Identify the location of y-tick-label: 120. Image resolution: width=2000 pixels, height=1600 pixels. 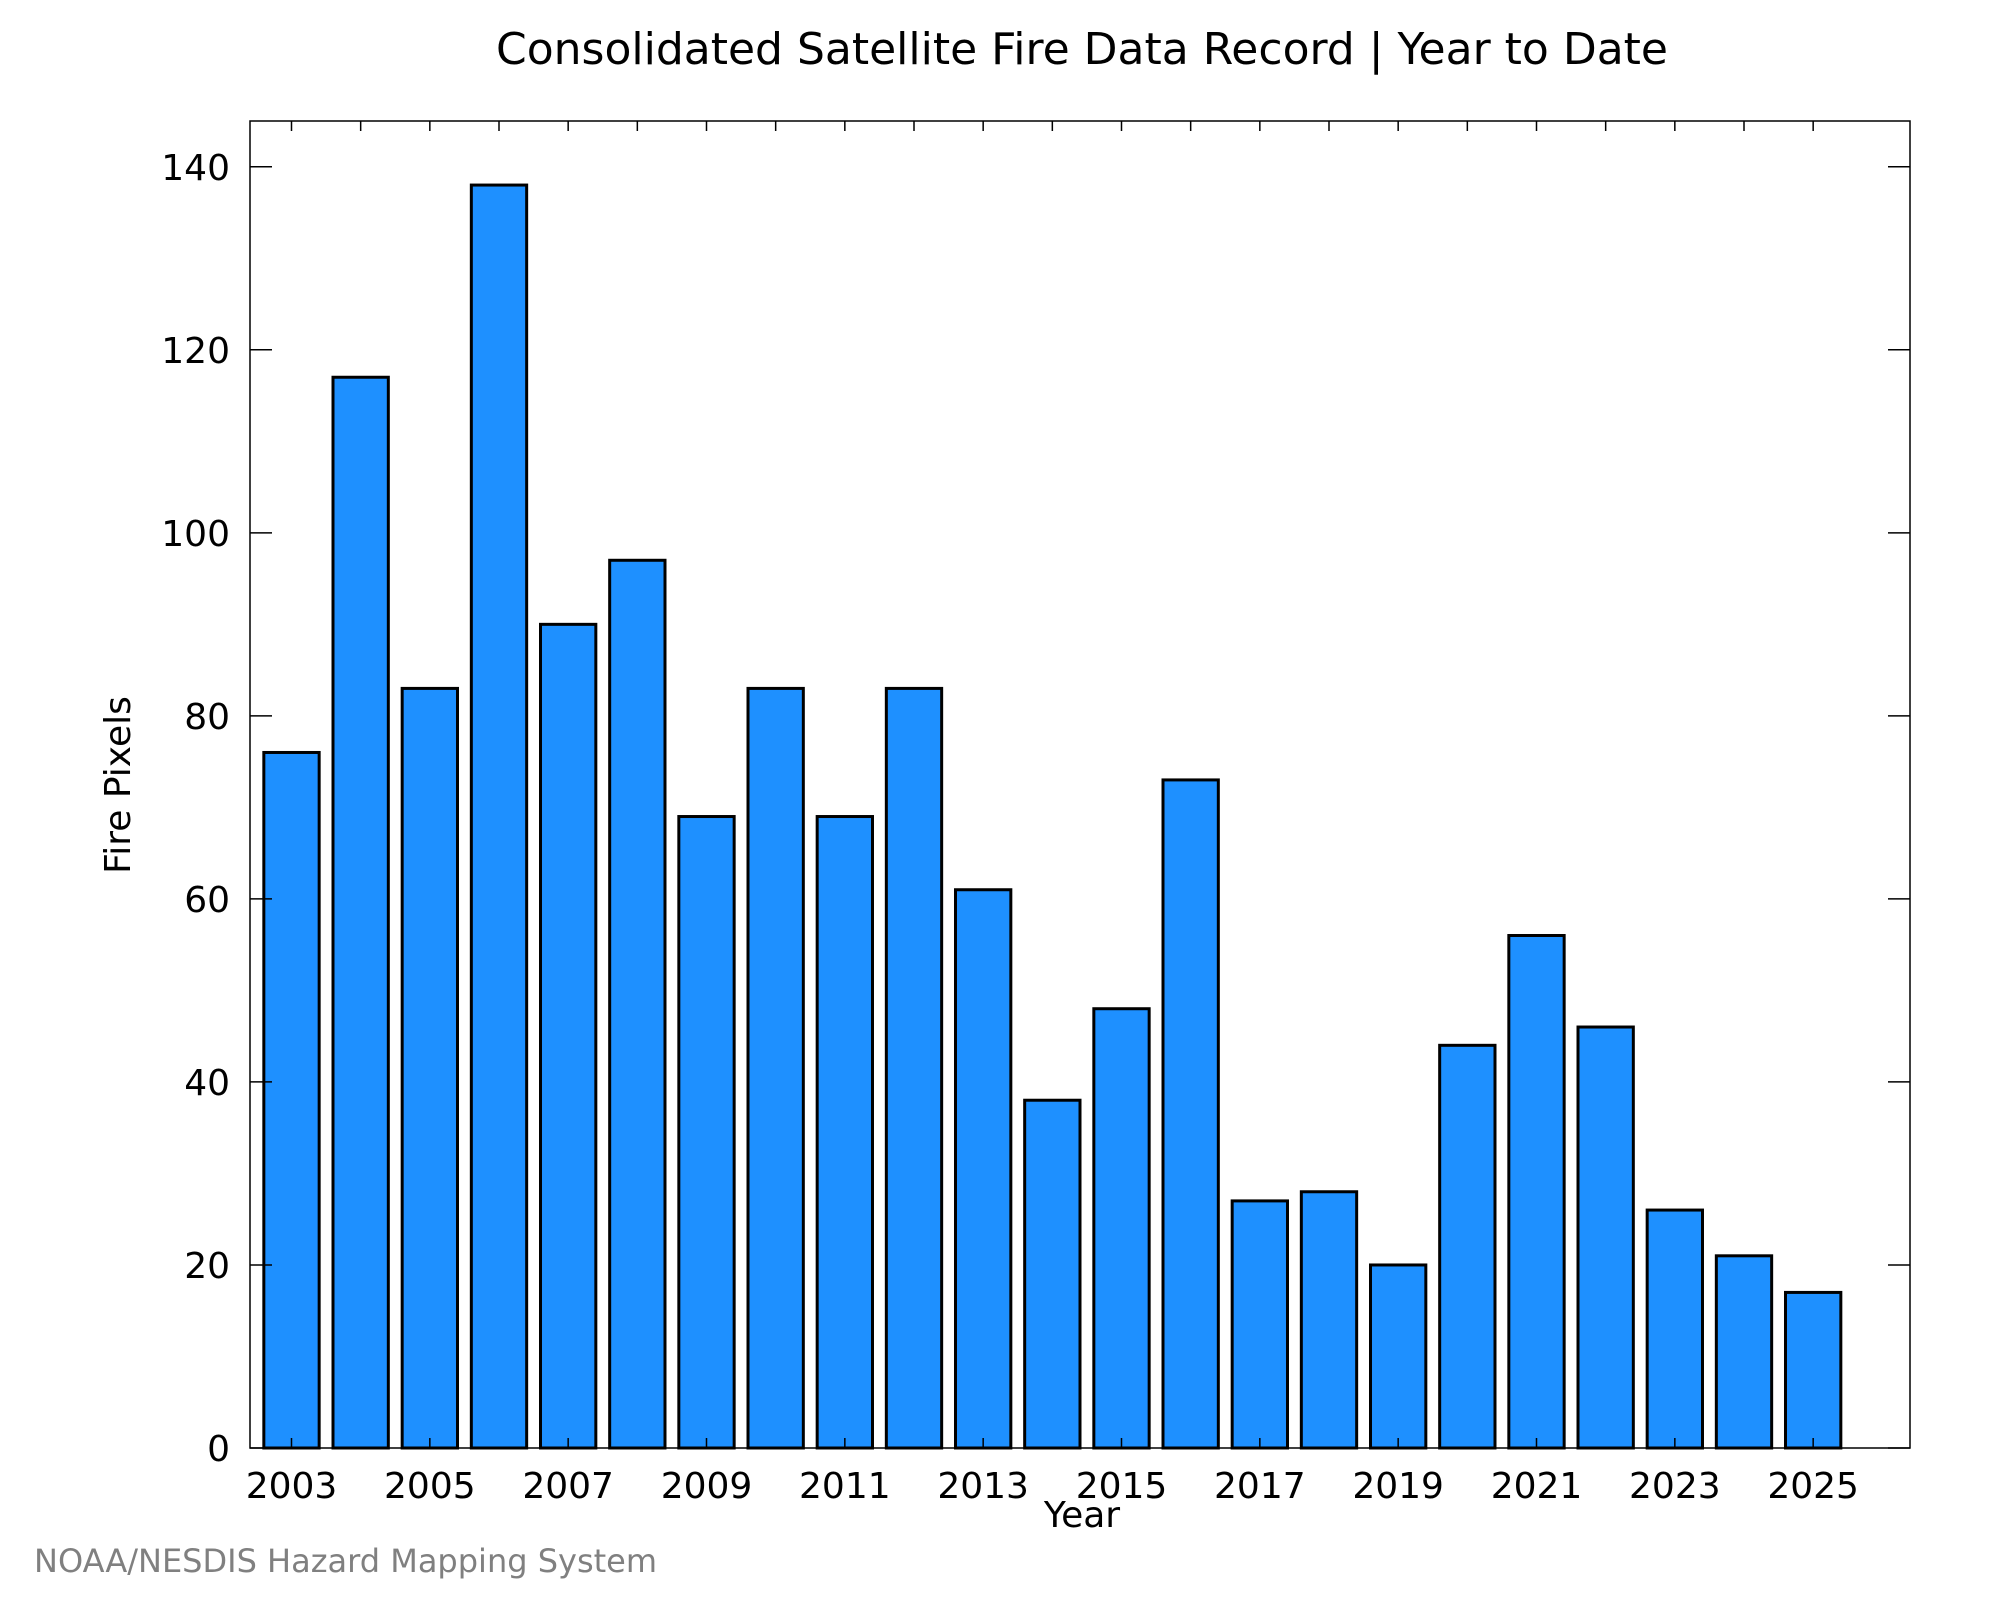
(195, 351).